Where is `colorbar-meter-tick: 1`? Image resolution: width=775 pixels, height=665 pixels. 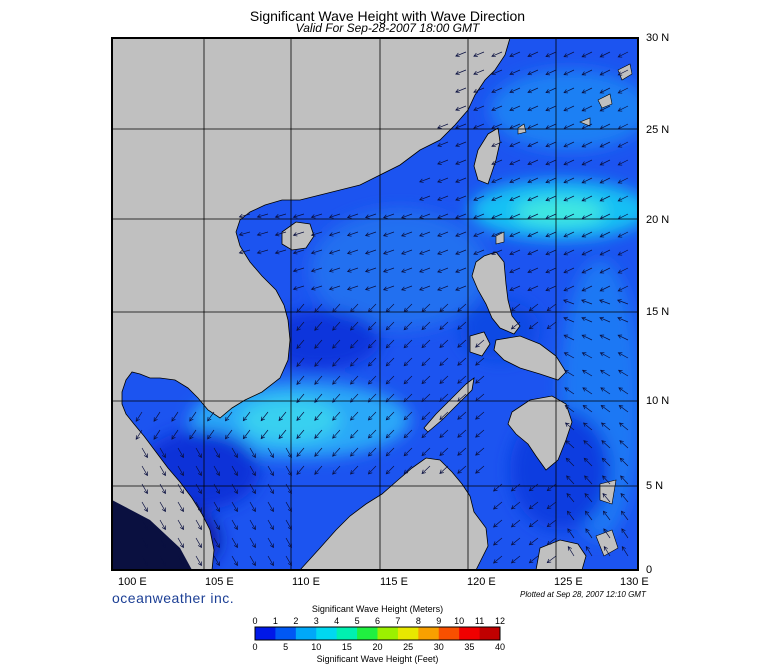
colorbar-meter-tick: 1 is located at coordinates (275, 621).